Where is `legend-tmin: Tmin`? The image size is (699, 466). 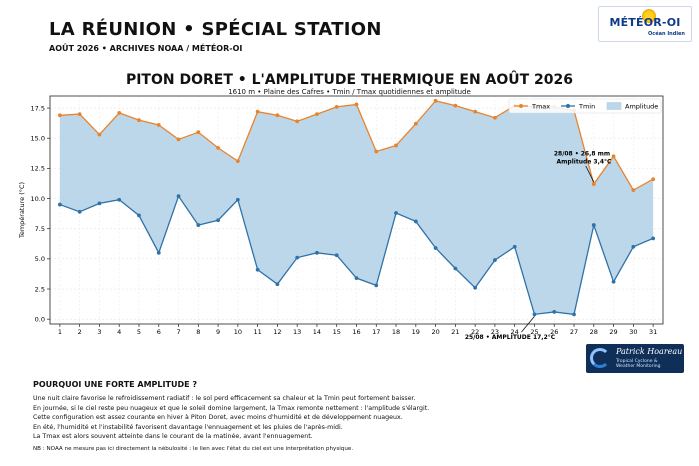
legend-tmin: Tmin is located at coordinates (586, 107).